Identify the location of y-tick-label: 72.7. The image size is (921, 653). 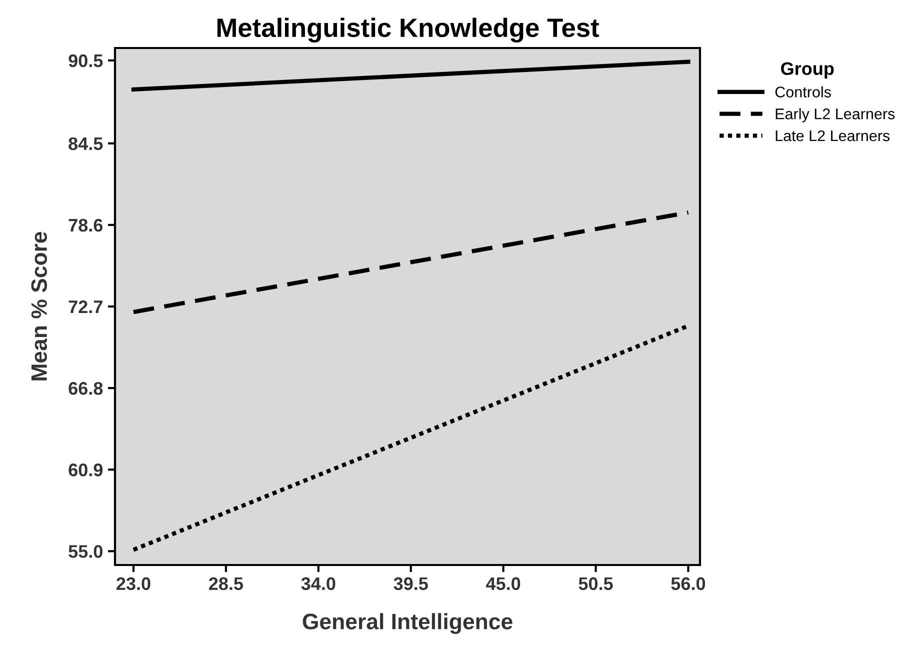
(85, 307).